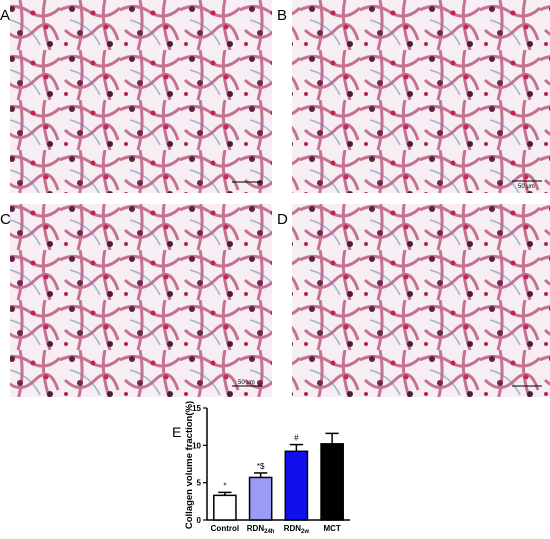 The height and width of the screenshot is (539, 550). Describe the element at coordinates (269, 531) in the screenshot. I see `category-subscript: 24h` at that location.